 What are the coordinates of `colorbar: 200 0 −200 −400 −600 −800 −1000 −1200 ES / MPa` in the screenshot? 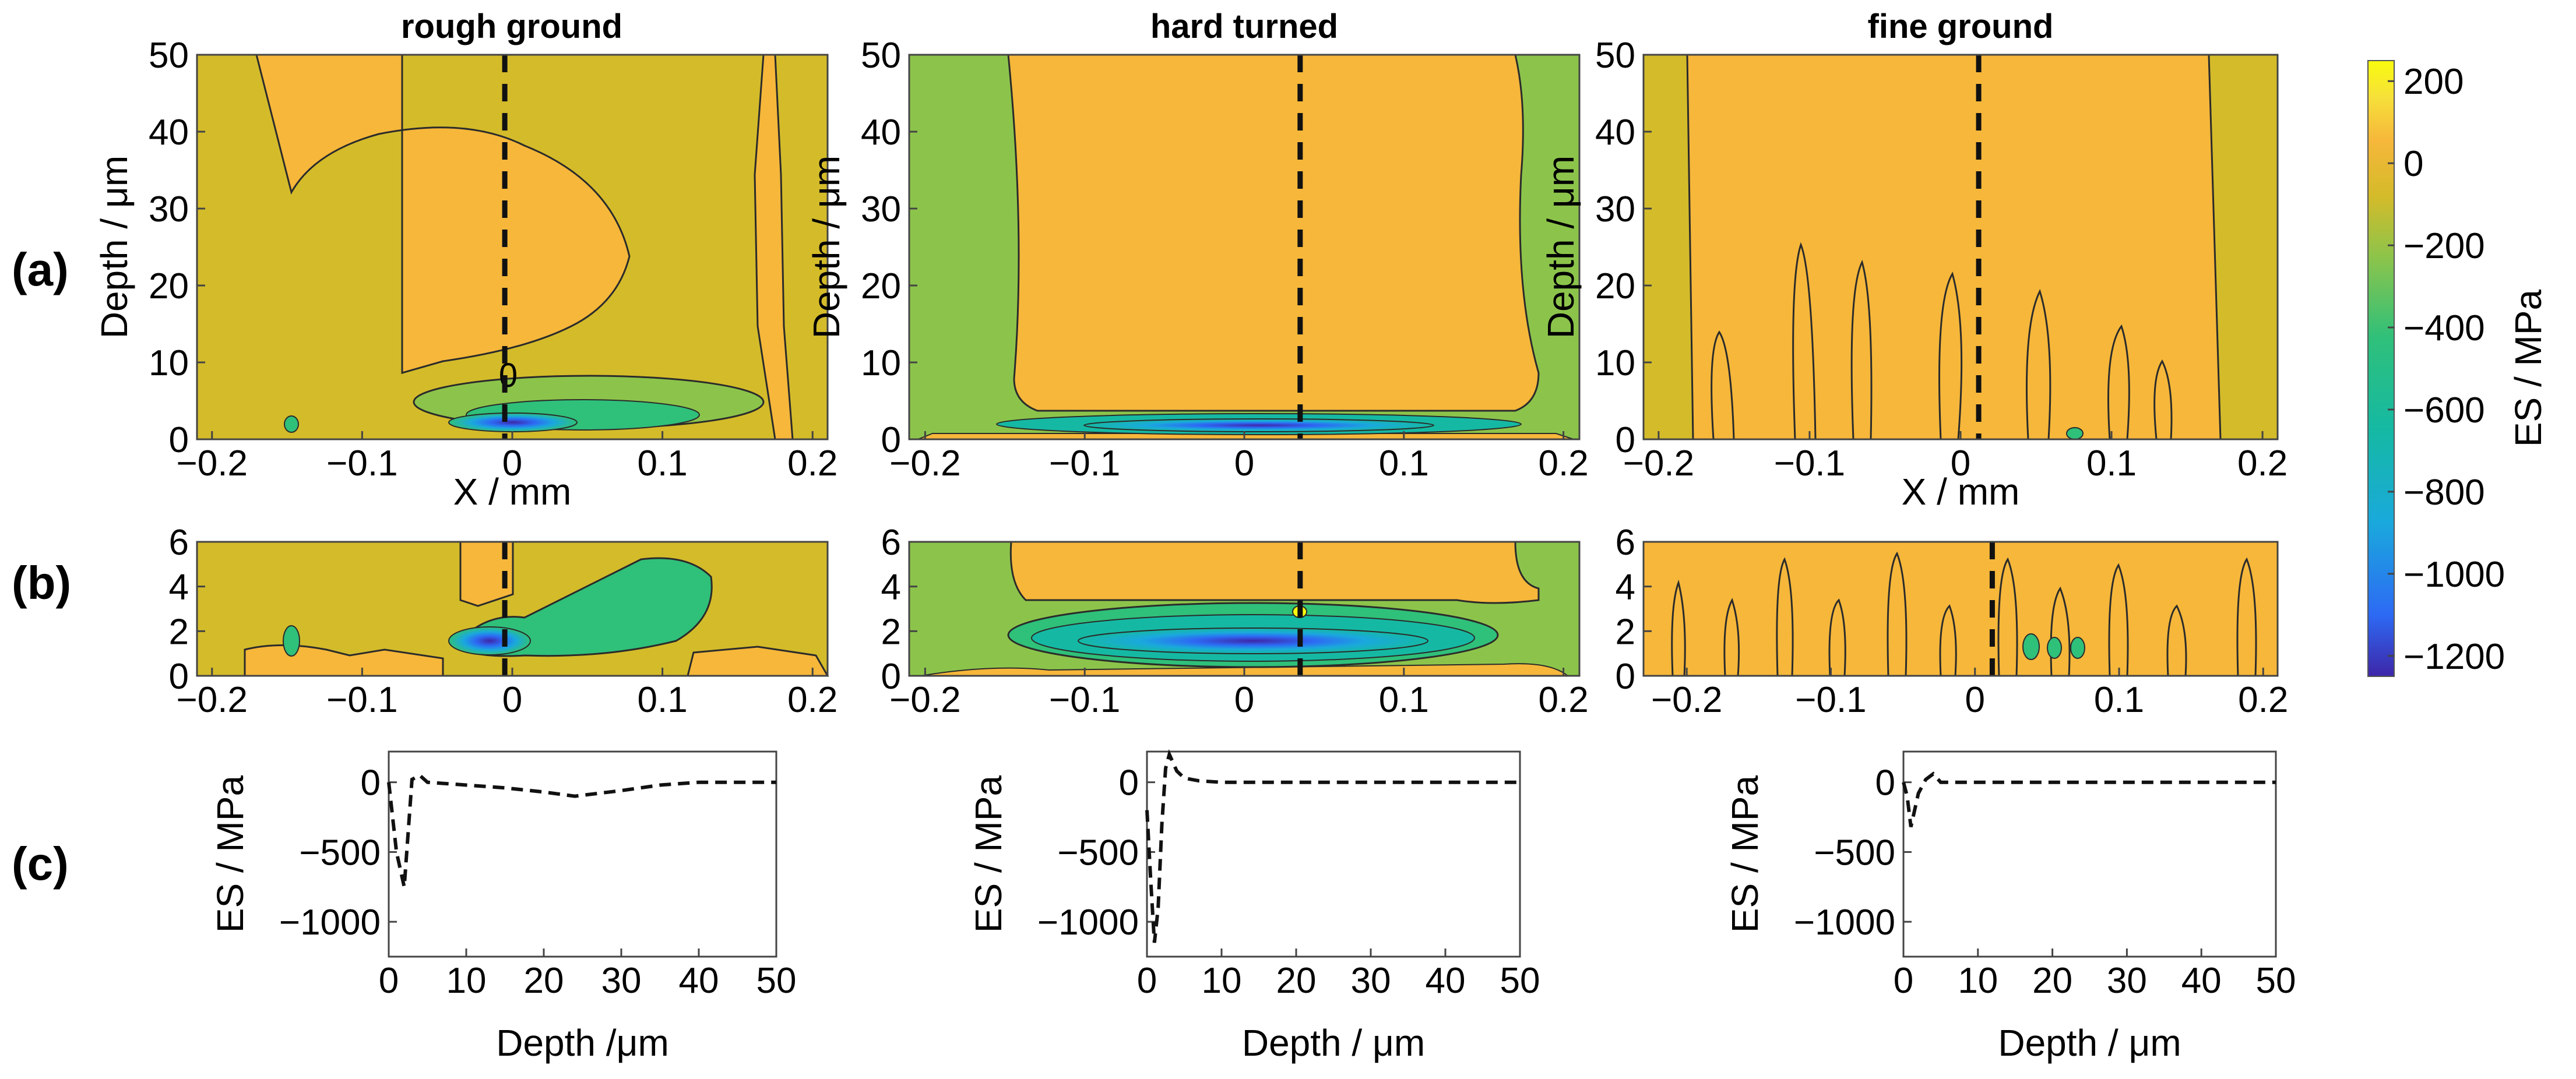 It's located at (2458, 368).